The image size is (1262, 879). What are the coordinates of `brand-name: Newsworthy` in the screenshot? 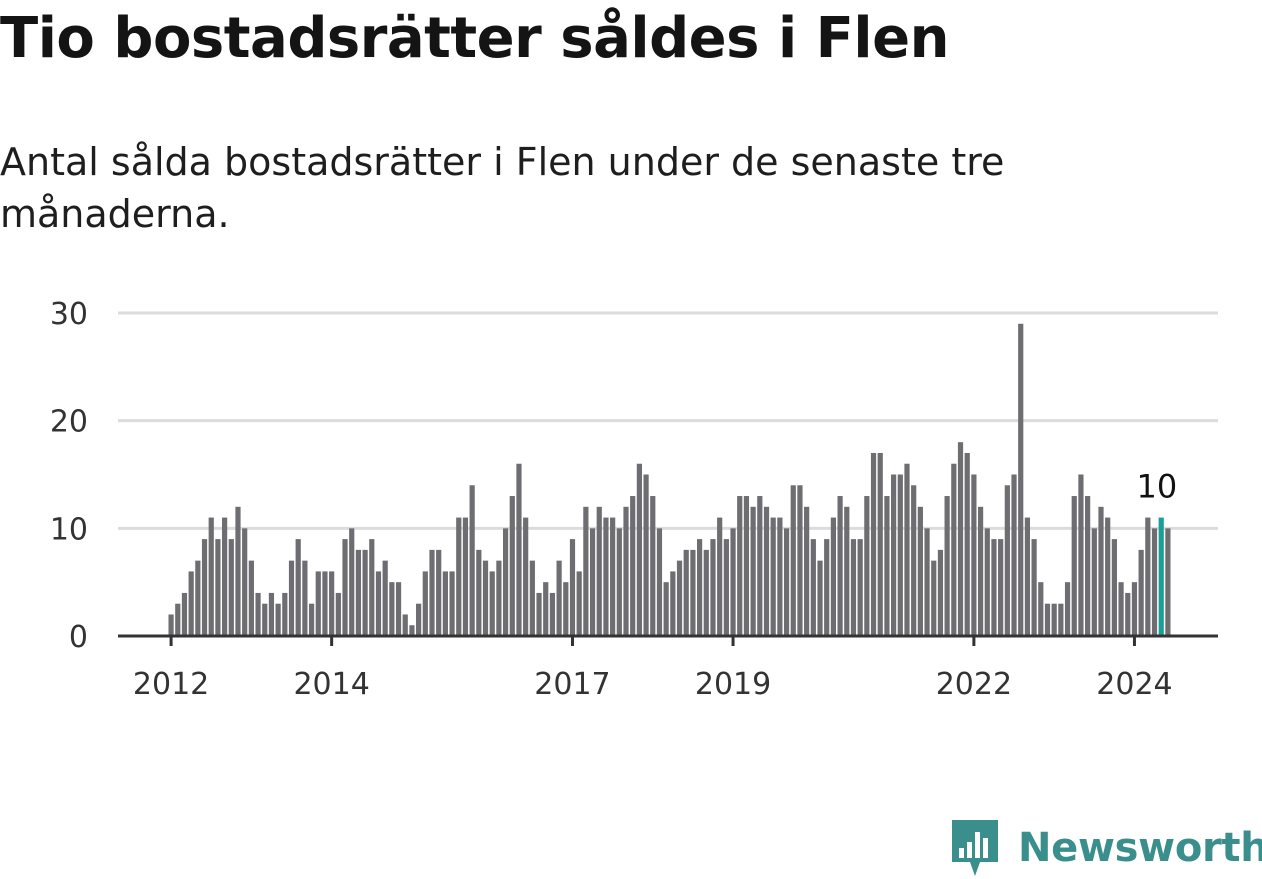 It's located at (1140, 848).